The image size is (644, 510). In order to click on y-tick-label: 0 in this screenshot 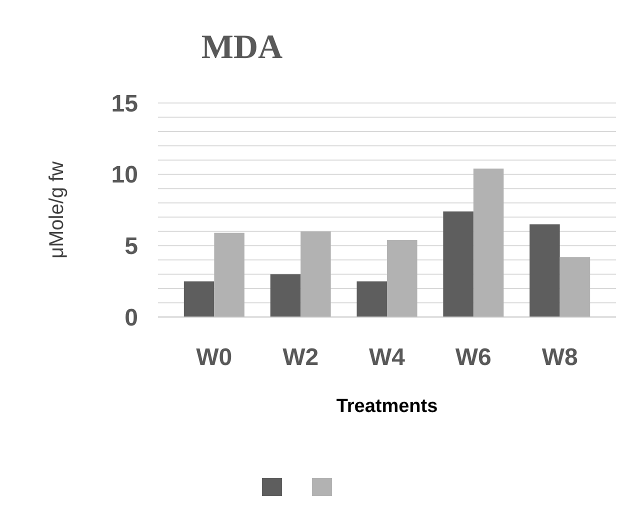, I will do `click(131, 318)`.